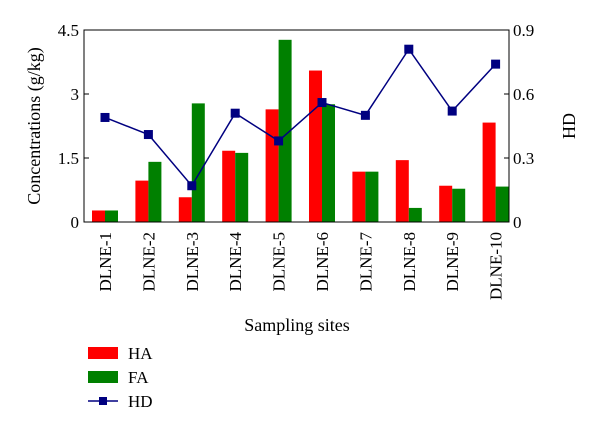 The image size is (600, 434). What do you see at coordinates (75, 222) in the screenshot?
I see `y-tick-label: 0` at bounding box center [75, 222].